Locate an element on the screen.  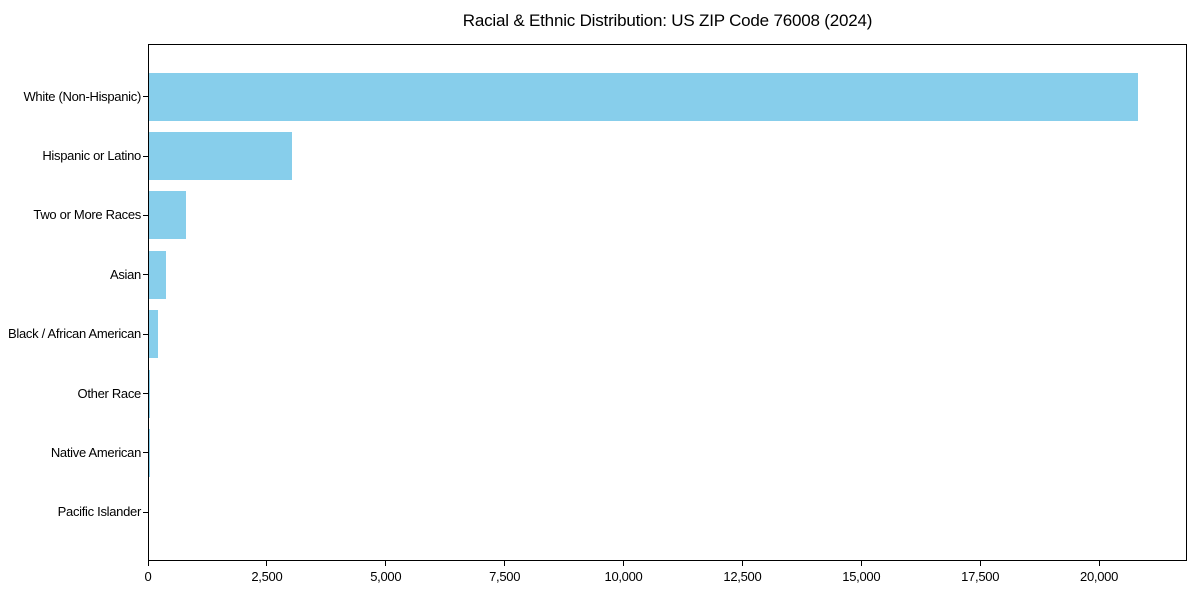
xtick-label: 10,000 is located at coordinates (623, 576).